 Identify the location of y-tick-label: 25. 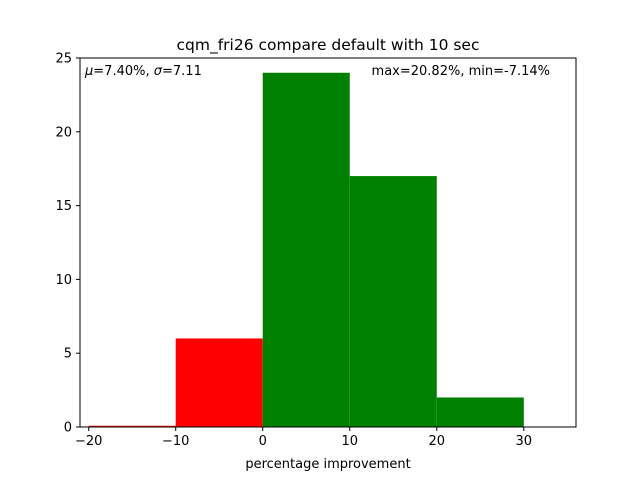
(63, 59).